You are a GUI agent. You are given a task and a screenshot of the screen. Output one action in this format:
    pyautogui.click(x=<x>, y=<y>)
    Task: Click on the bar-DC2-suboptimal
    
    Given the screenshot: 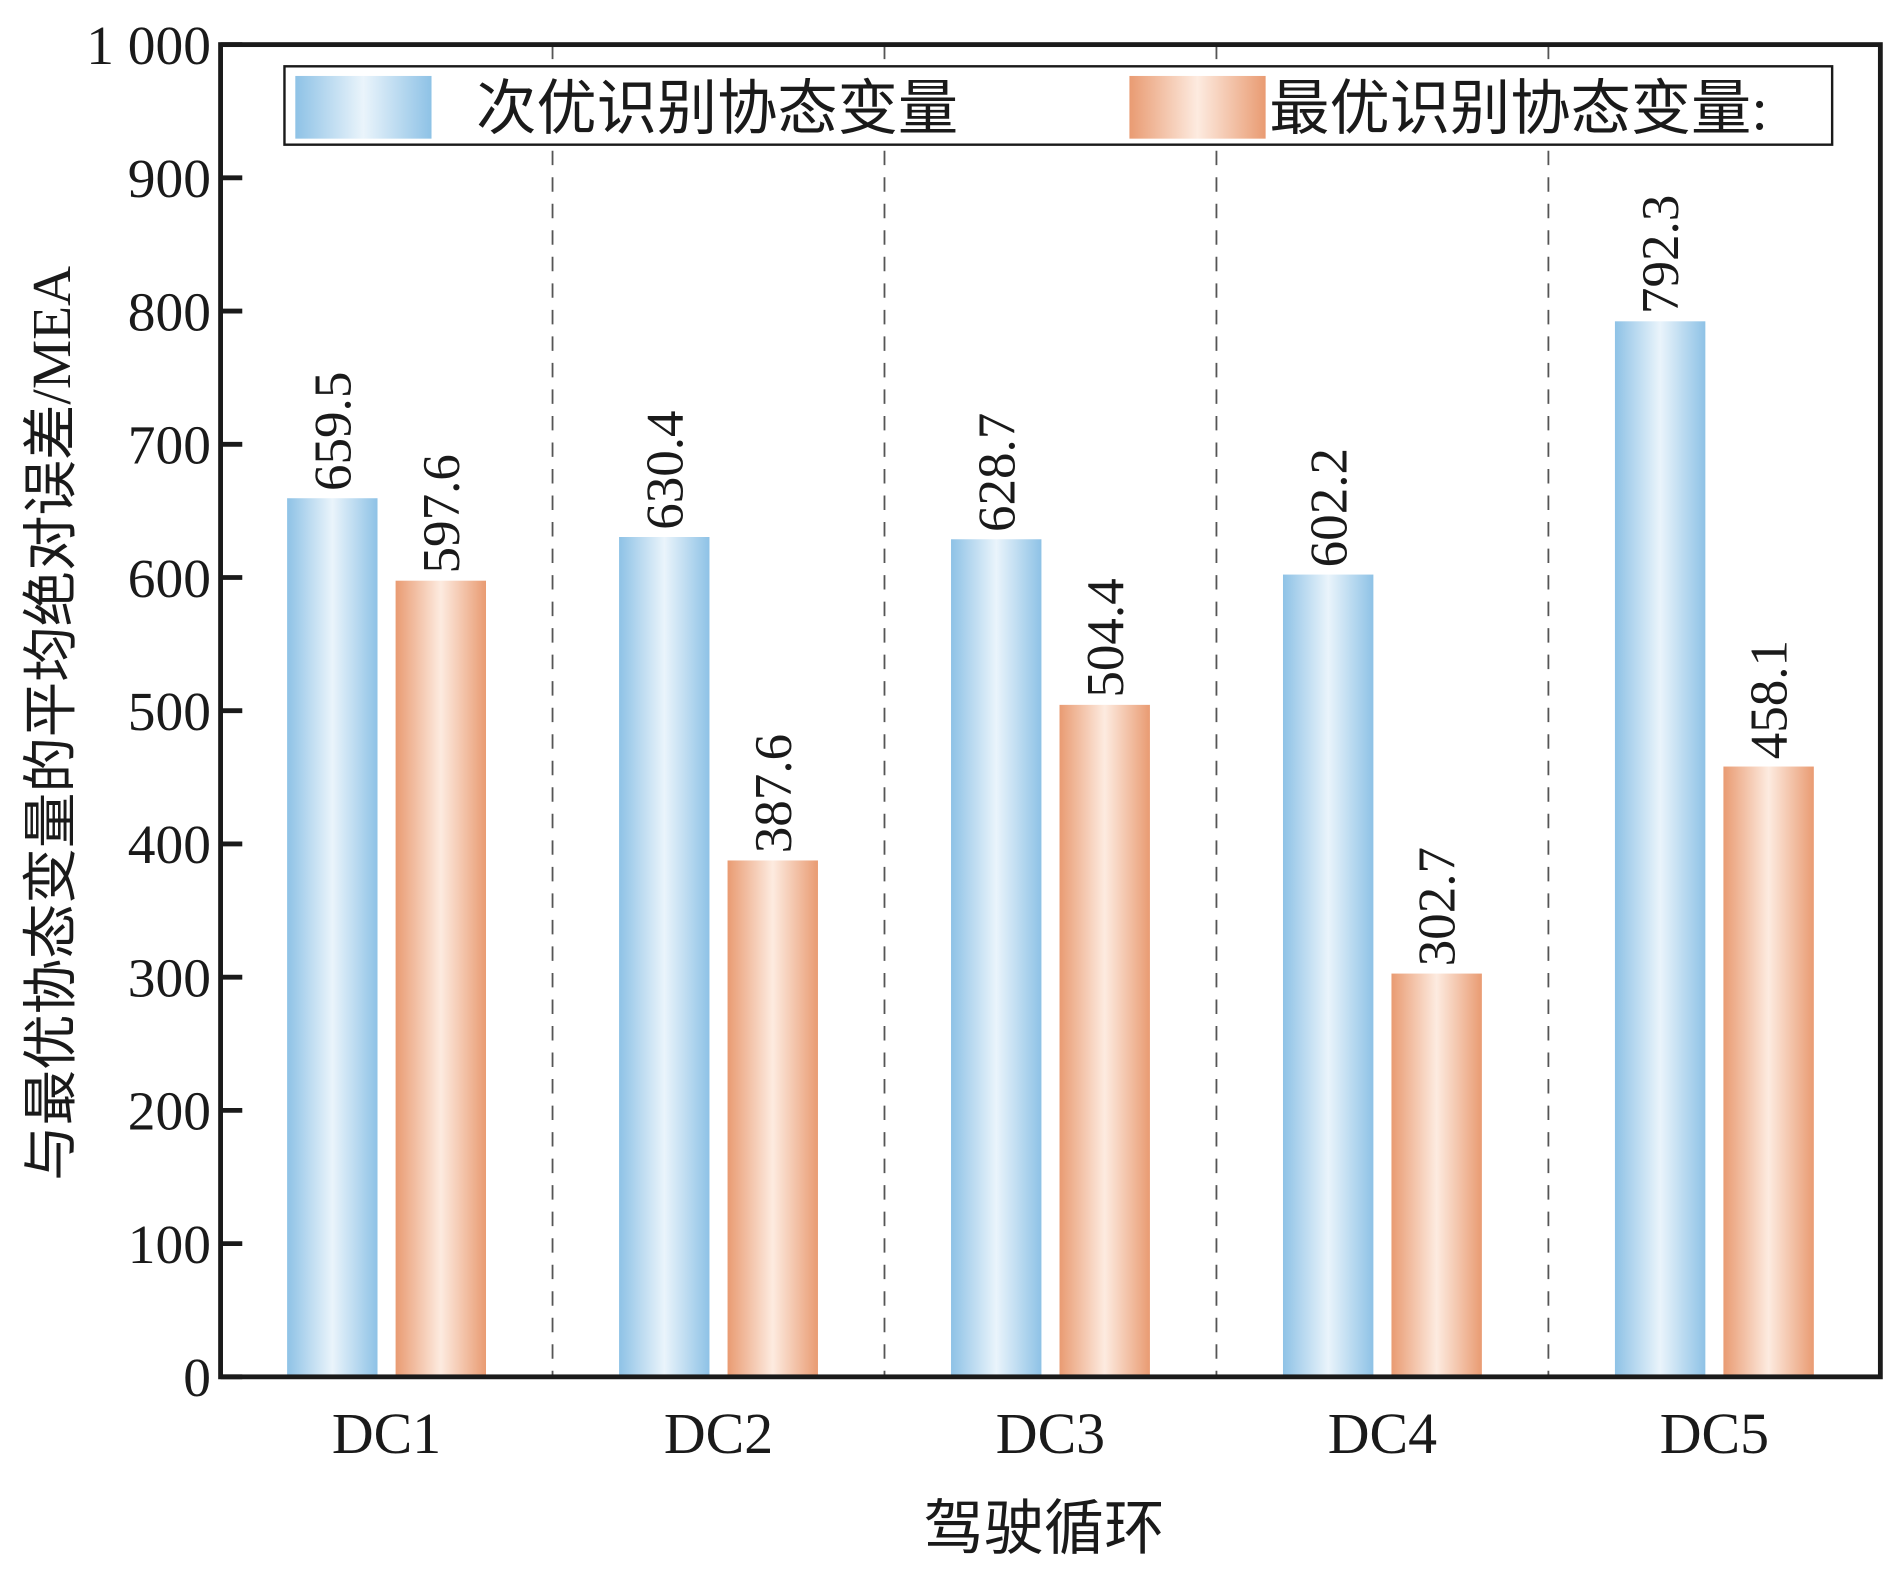 What is the action you would take?
    pyautogui.click(x=664, y=956)
    